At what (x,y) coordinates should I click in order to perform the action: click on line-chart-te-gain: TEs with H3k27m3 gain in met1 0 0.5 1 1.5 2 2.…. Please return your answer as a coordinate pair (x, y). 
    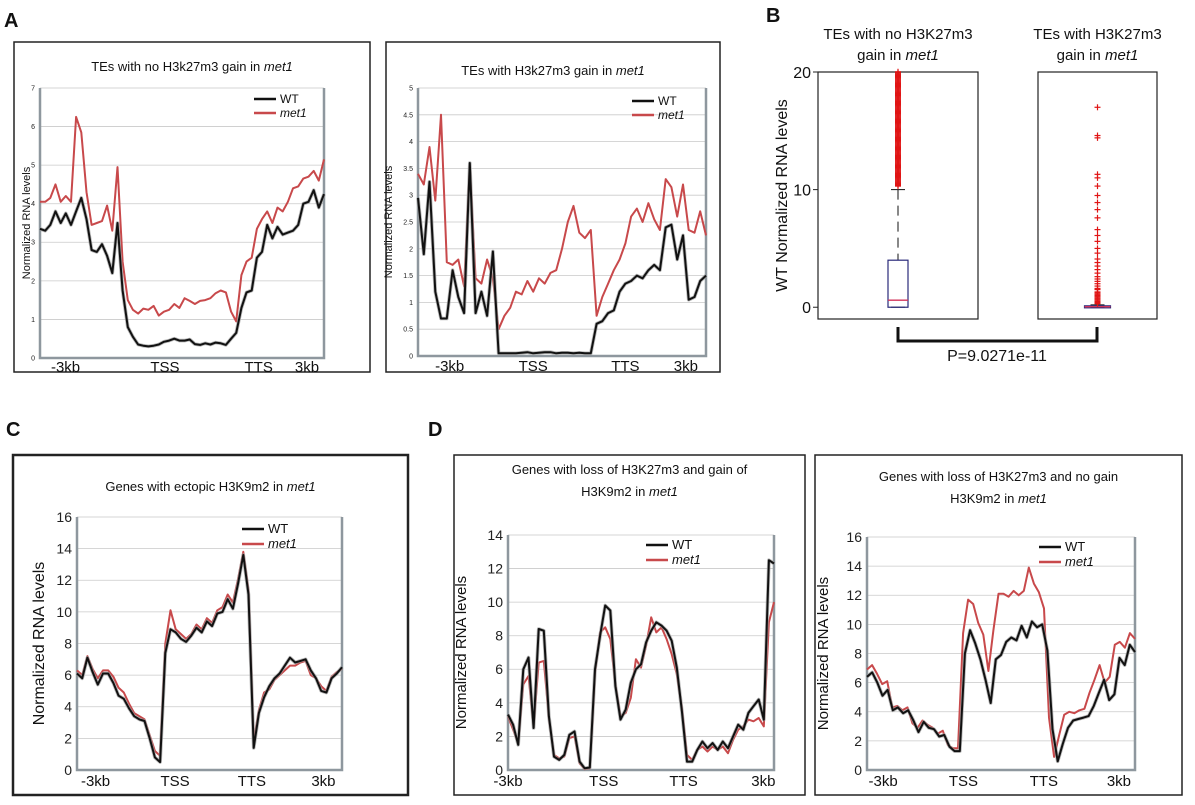
    Looking at the image, I should click on (552, 208).